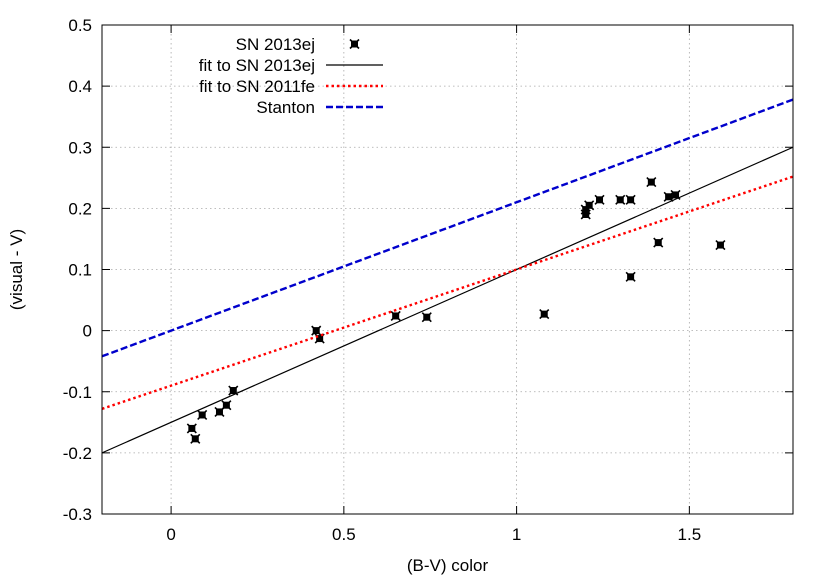 This screenshot has height=581, width=830. What do you see at coordinates (257, 86) in the screenshot?
I see `legend-label: fit to SN 2011fe` at bounding box center [257, 86].